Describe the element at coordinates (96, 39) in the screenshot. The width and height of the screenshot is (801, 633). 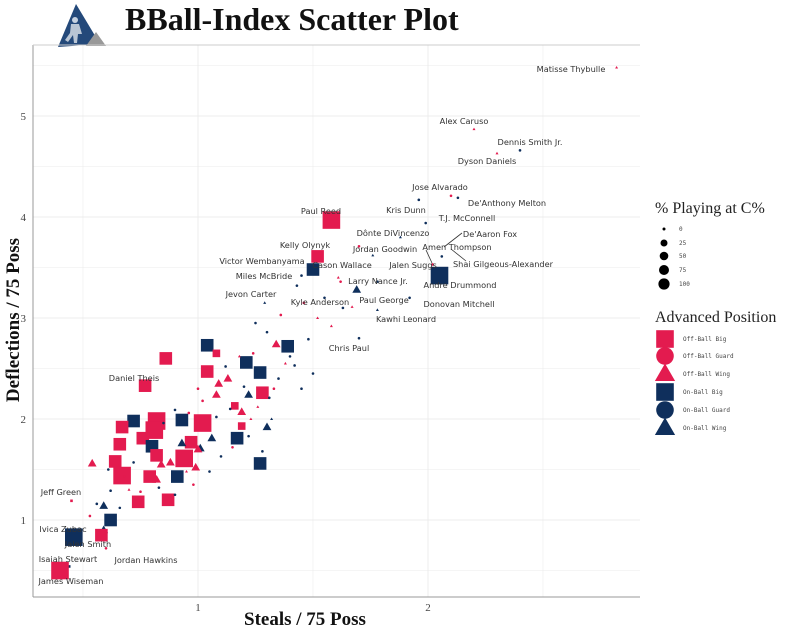
I see `logo-grey-triangle` at that location.